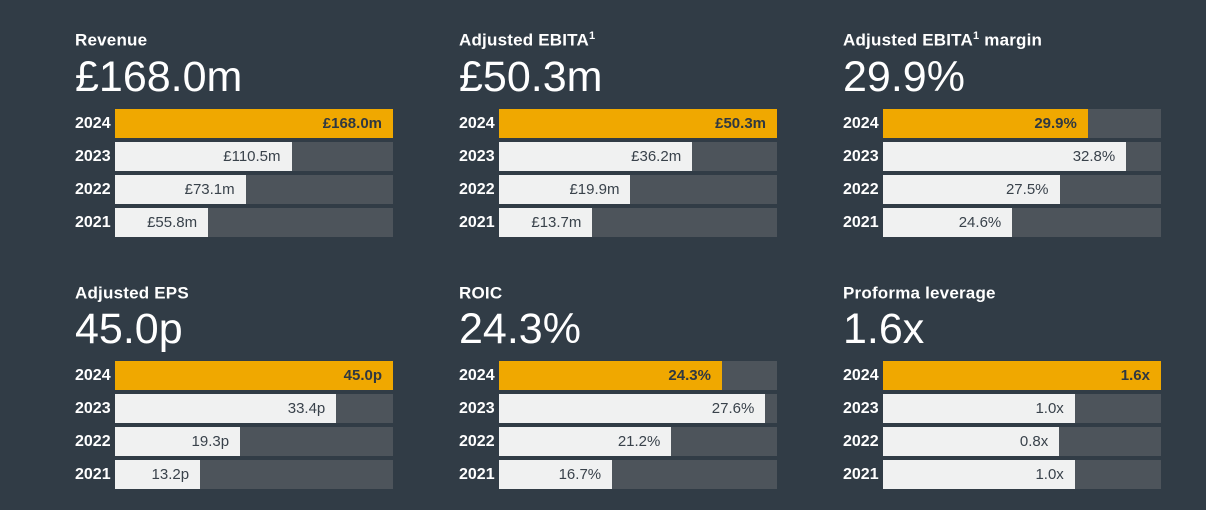 The image size is (1206, 510). I want to click on panel-title: Adjusted EBITA1 margin, so click(1002, 38).